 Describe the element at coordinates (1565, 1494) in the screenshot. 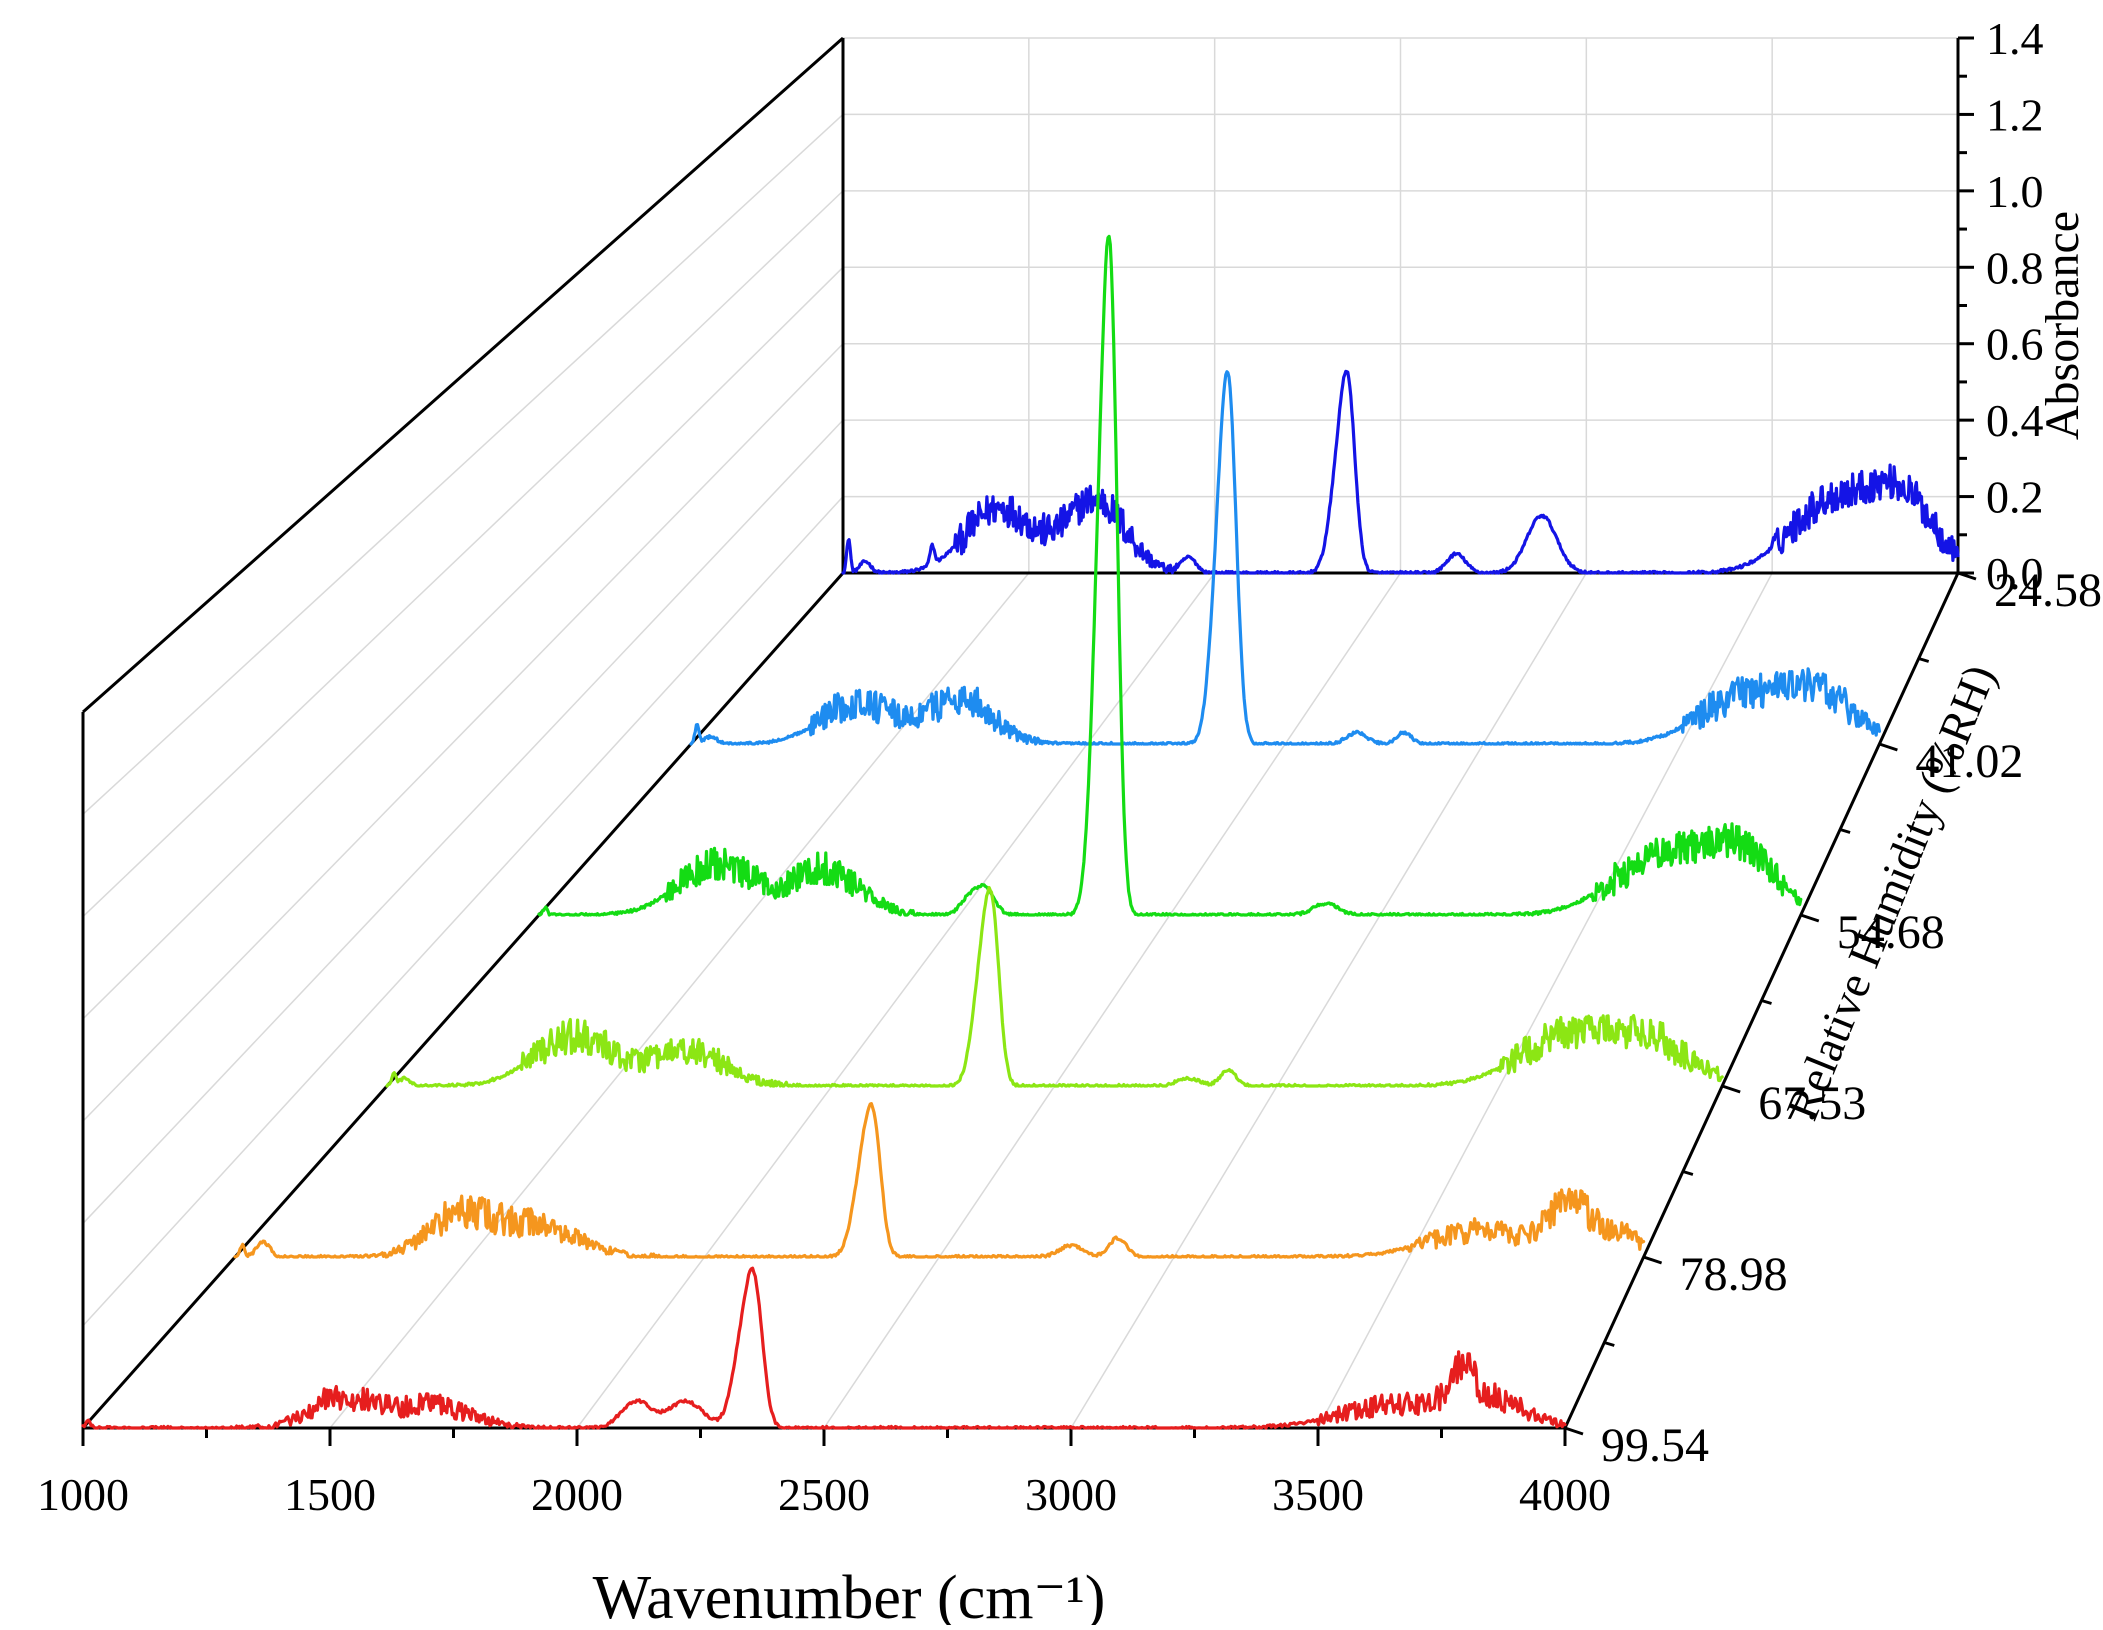

I see `x-tick-label: 4000` at that location.